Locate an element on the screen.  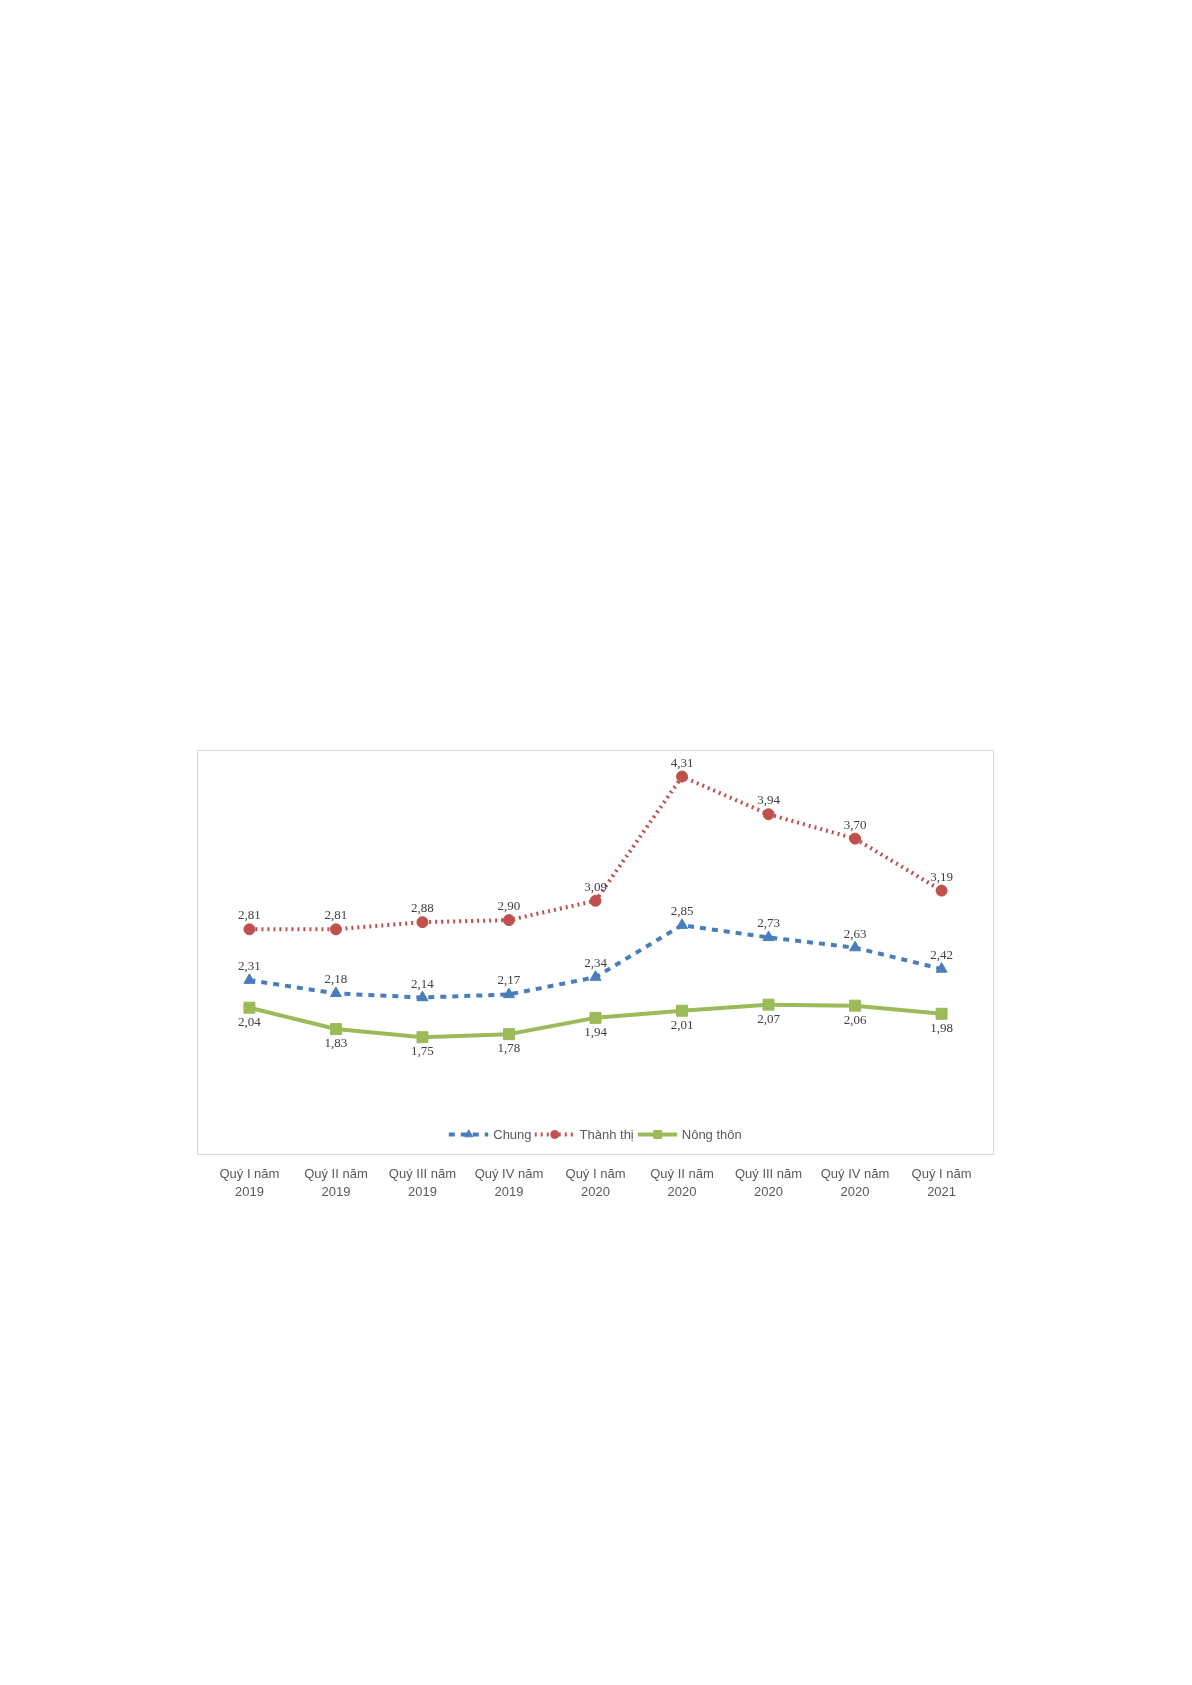
data-label: 1,78 is located at coordinates (509, 1048).